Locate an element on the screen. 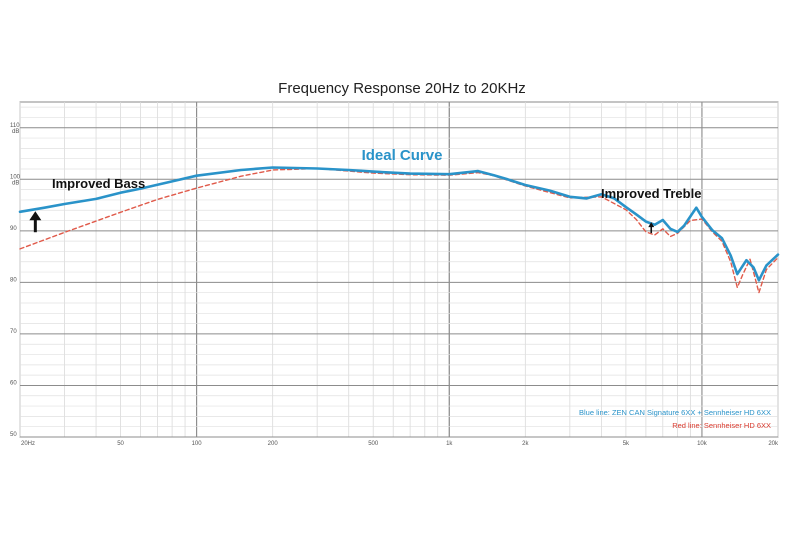  legend-entry-red: Red line: Sennheiser HD 6XX is located at coordinates (721, 425).